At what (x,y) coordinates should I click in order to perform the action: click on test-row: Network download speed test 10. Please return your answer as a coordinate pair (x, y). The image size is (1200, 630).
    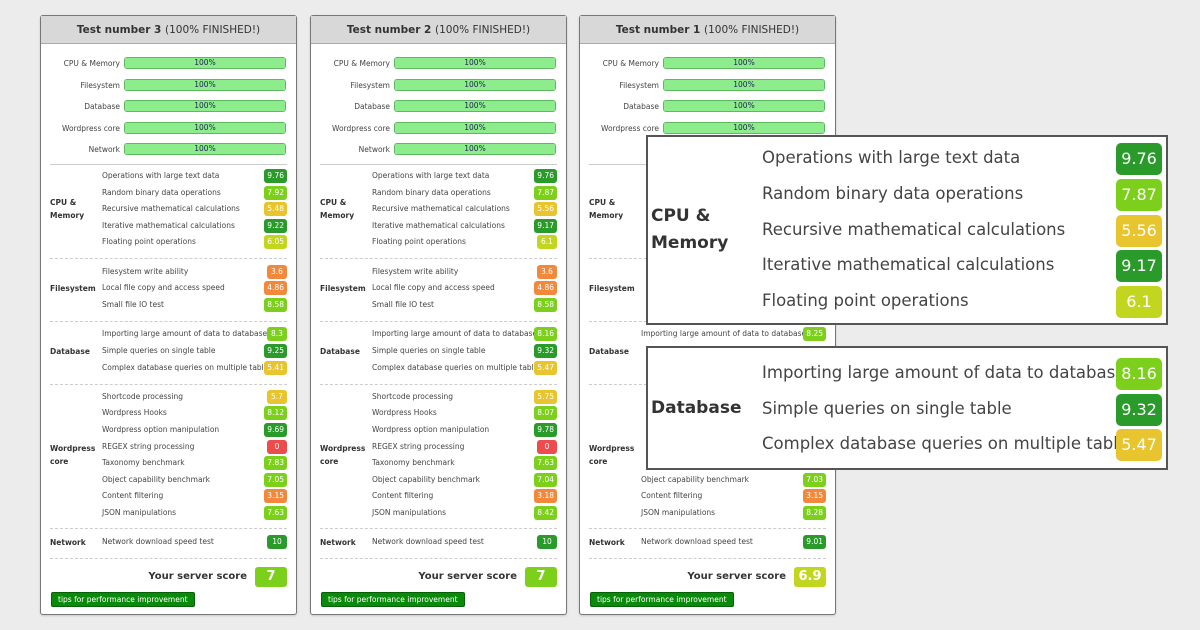
    Looking at the image, I should click on (194, 542).